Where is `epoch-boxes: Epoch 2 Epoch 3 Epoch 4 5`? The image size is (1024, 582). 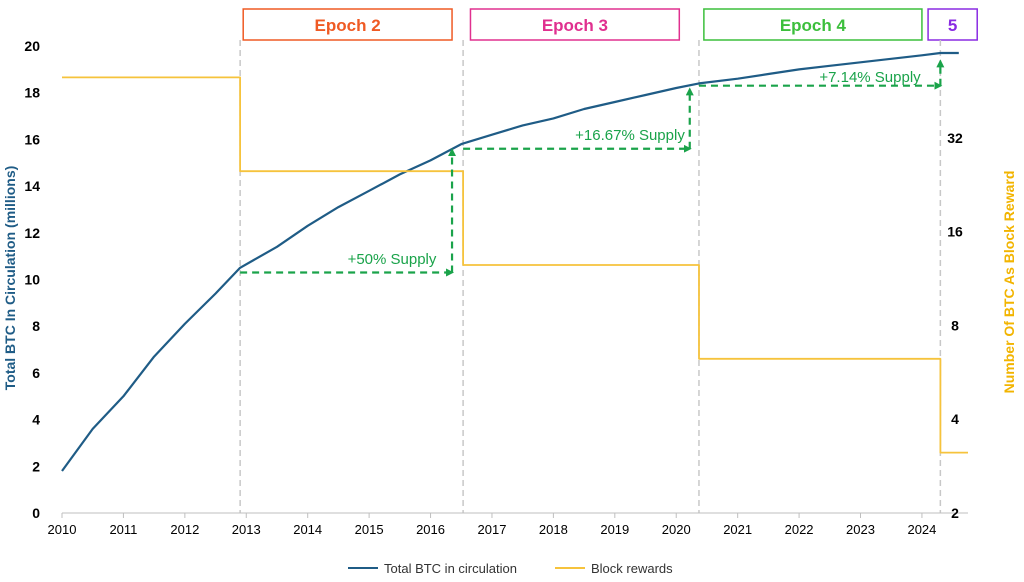 epoch-boxes: Epoch 2 Epoch 3 Epoch 4 5 is located at coordinates (610, 24).